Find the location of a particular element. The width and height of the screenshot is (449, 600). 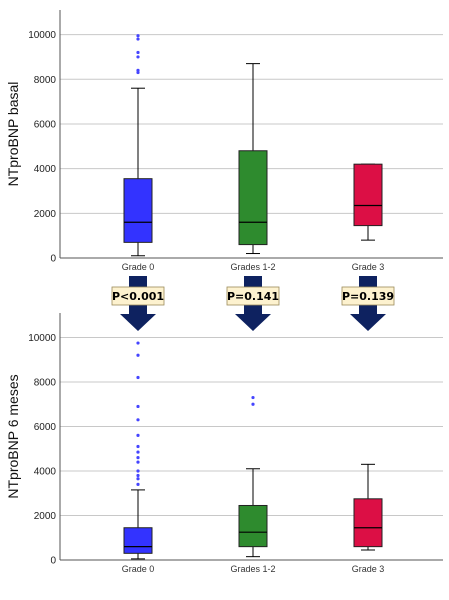

pvalue-label: P<0.001 is located at coordinates (138, 296).